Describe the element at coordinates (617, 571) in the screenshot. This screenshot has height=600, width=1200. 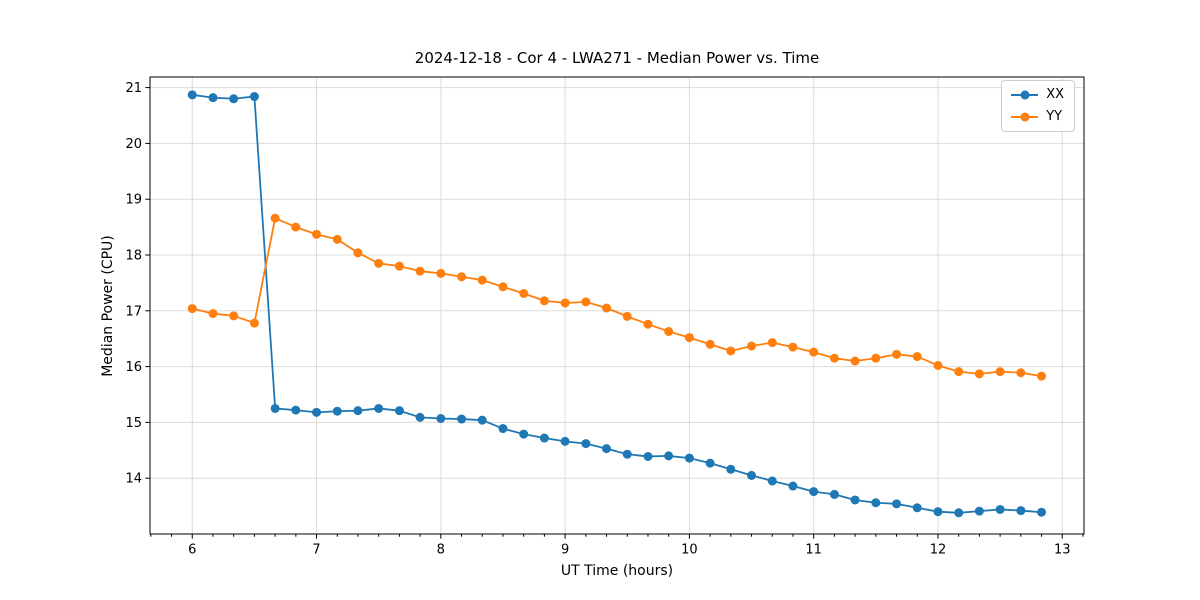
I see `x-axis-label: UT Time (hours)` at that location.